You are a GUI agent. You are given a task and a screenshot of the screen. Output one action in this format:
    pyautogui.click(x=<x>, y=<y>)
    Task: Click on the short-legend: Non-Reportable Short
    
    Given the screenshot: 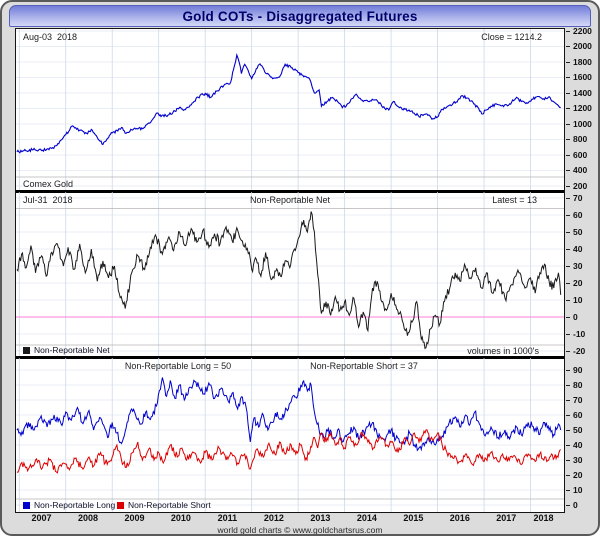 What is the action you would take?
    pyautogui.click(x=164, y=505)
    